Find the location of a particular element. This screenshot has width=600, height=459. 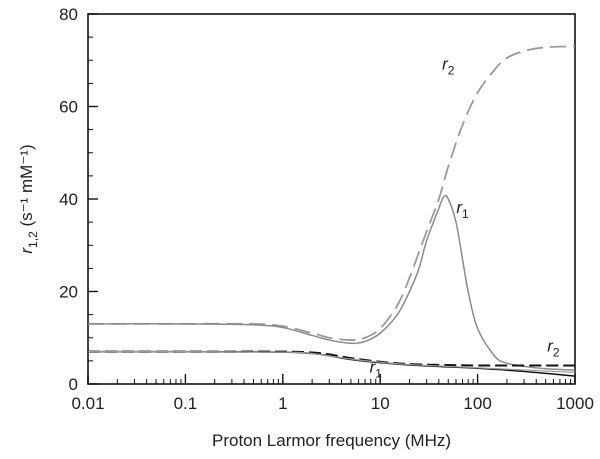

y-axis-label: r1,2 (s⁻¹ mM⁻¹) is located at coordinates (28, 198).